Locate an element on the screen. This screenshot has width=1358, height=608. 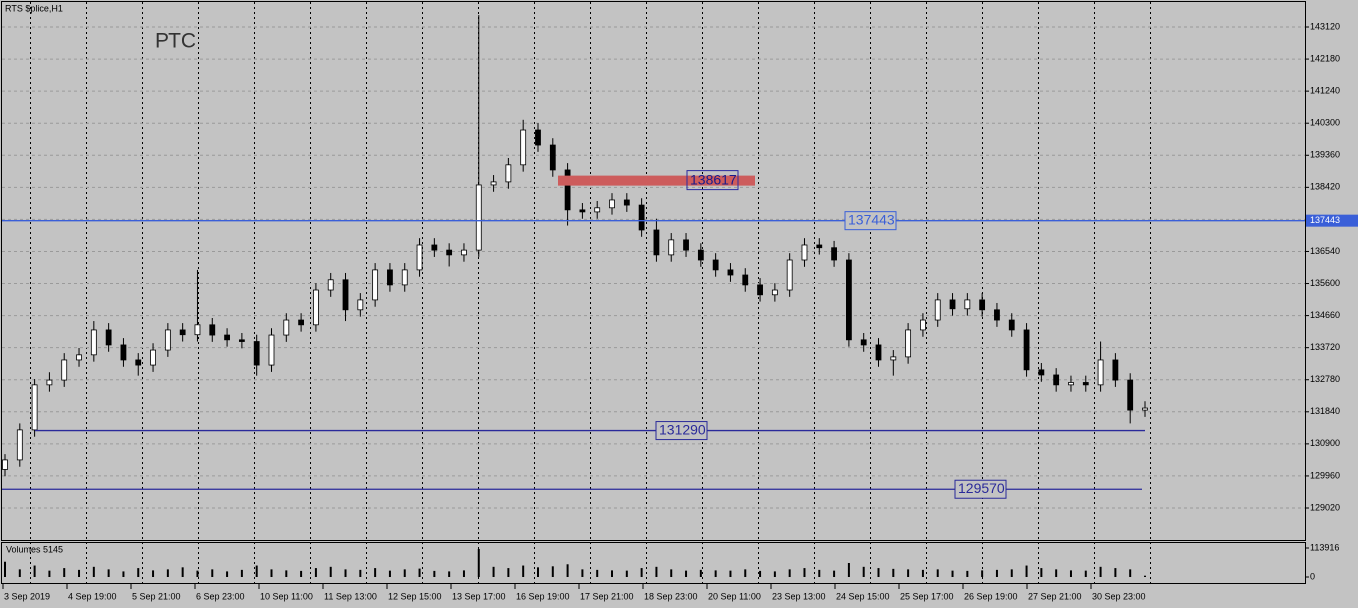
x-tick-label: 30 Sep 23:00 is located at coordinates (1119, 596).